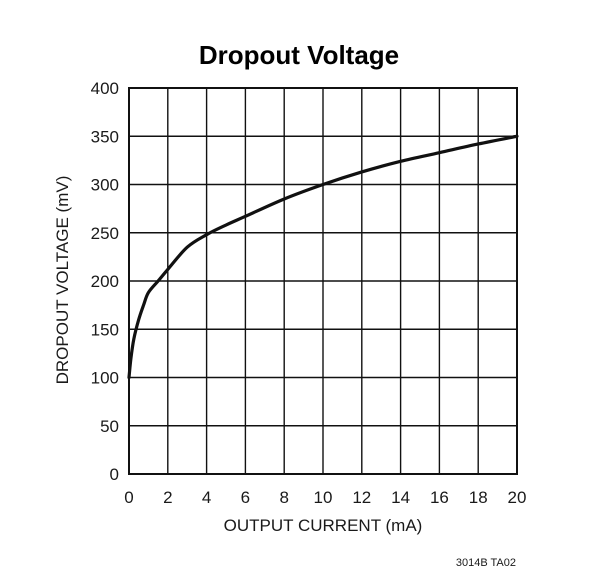 This screenshot has width=600, height=580. Describe the element at coordinates (109, 426) in the screenshot. I see `y-tick-label: 50` at that location.